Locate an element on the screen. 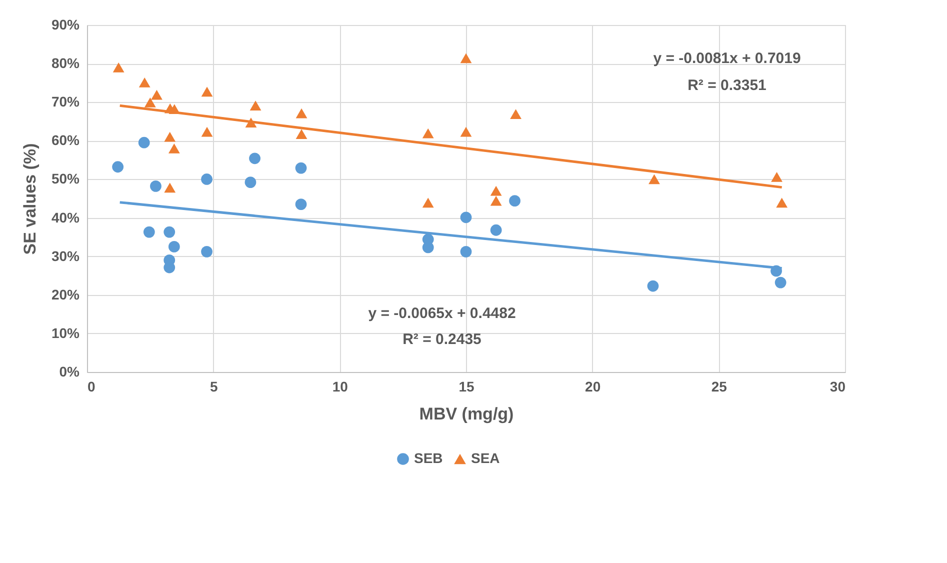 This screenshot has height=563, width=947. annotation: y = -0.0081x + 0.7019 is located at coordinates (727, 58).